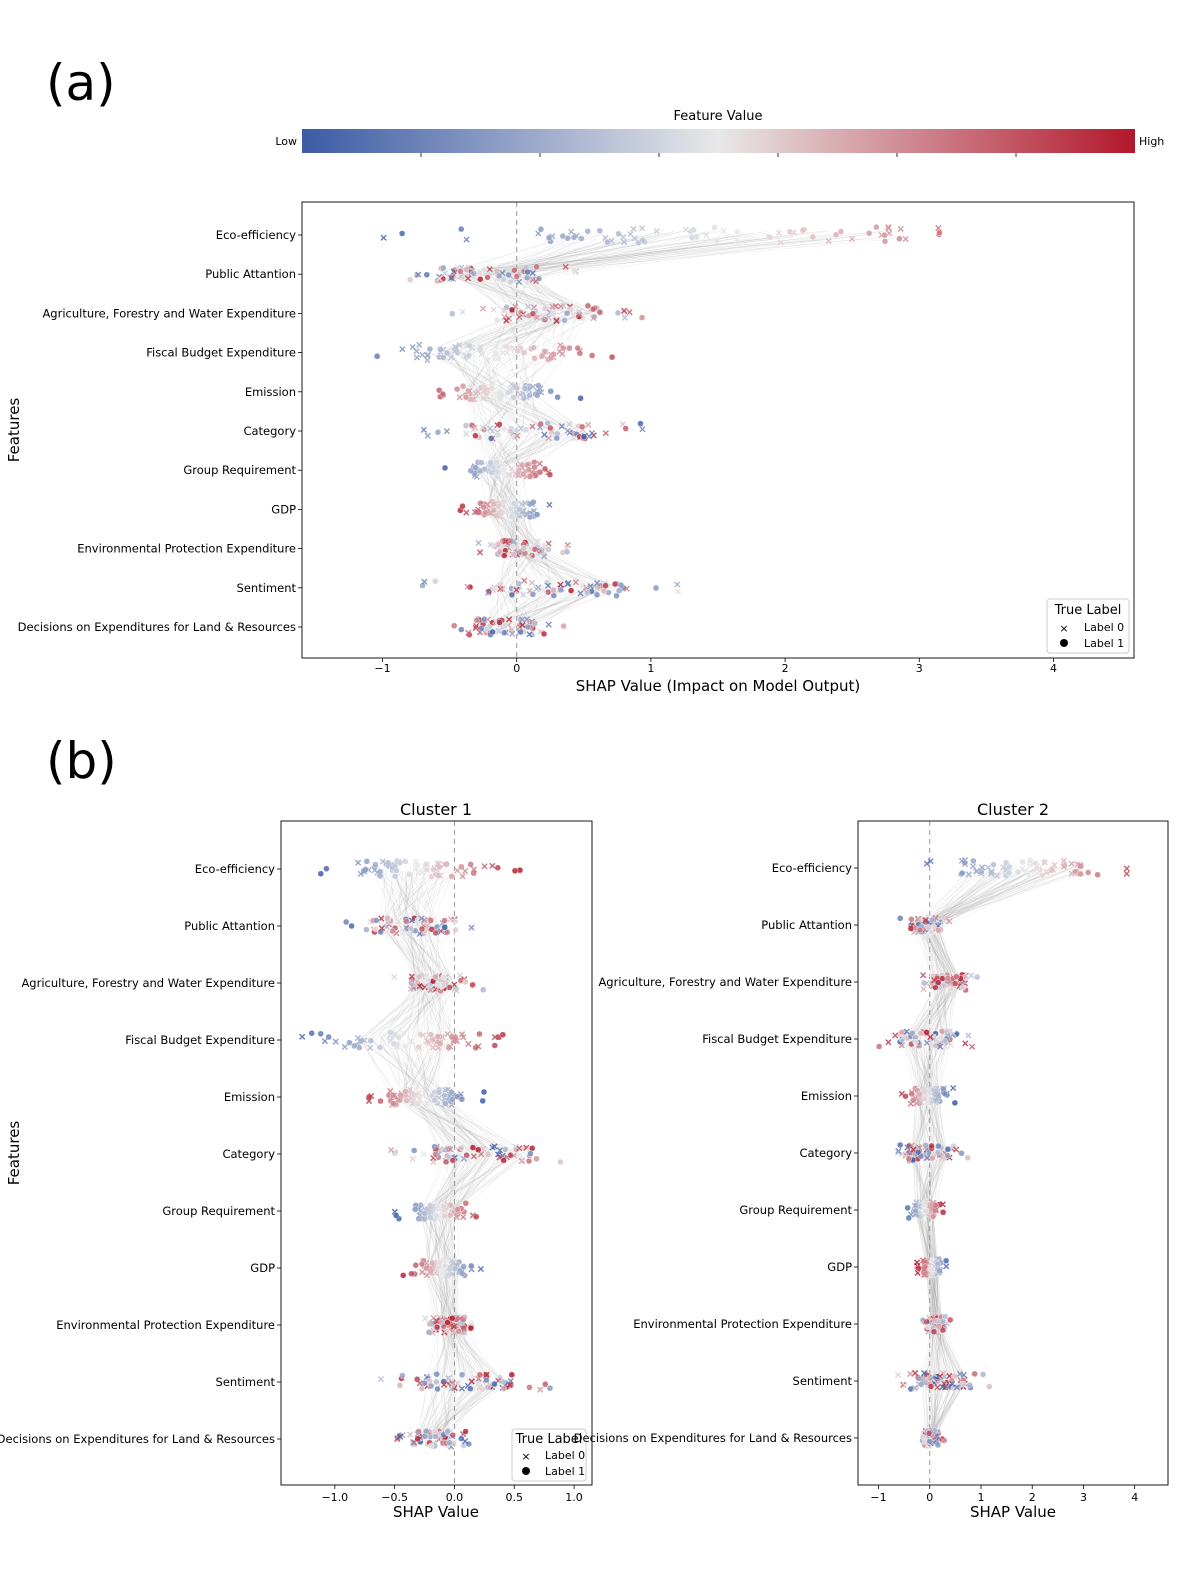 Image resolution: width=1180 pixels, height=1575 pixels. What do you see at coordinates (718, 116) in the screenshot?
I see `colorbar-title: Feature Value` at bounding box center [718, 116].